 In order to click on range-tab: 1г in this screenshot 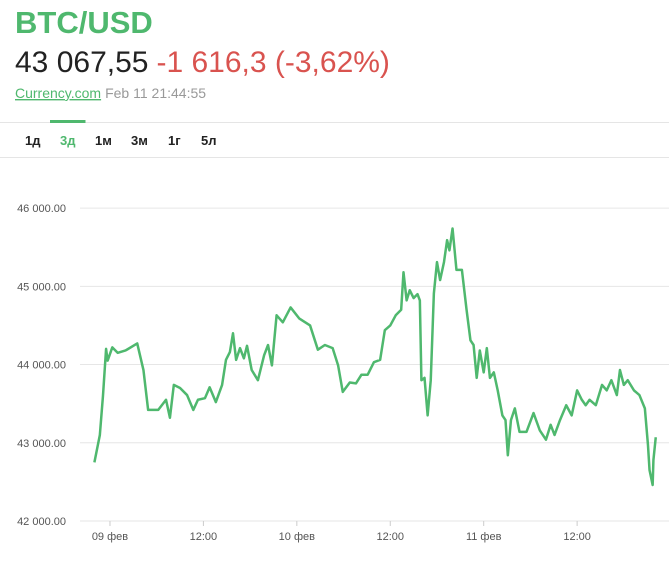, I will do `click(174, 140)`.